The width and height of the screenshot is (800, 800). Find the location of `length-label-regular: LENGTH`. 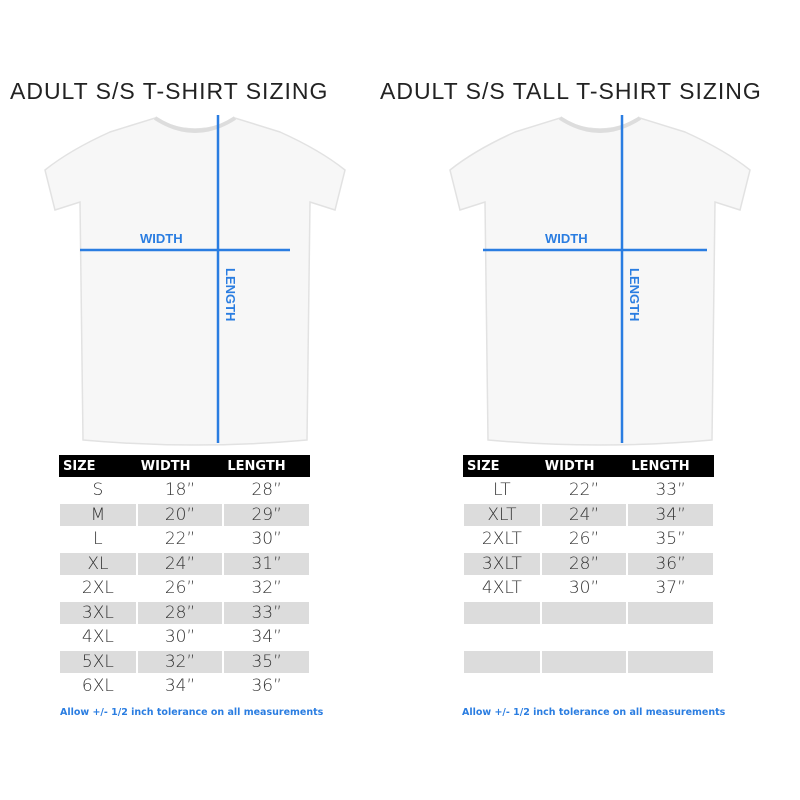

length-label-regular: LENGTH is located at coordinates (230, 295).